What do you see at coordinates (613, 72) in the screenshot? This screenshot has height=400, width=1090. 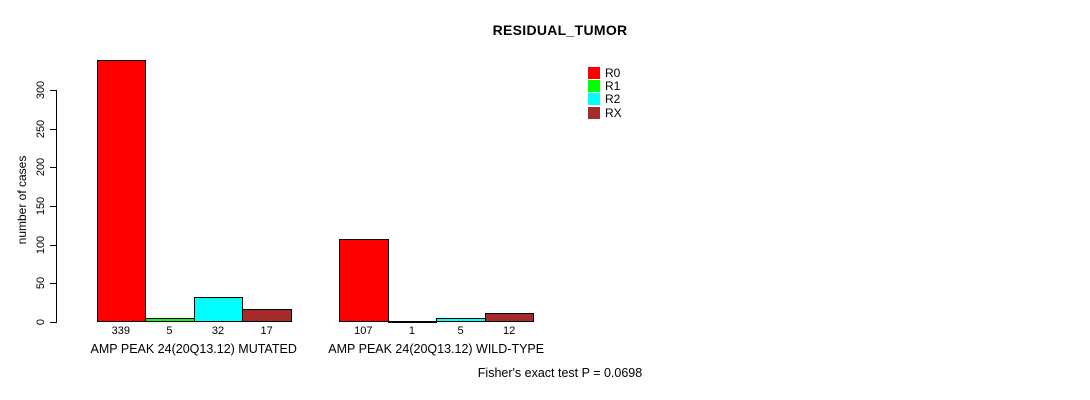 I see `legend-label: R0` at bounding box center [613, 72].